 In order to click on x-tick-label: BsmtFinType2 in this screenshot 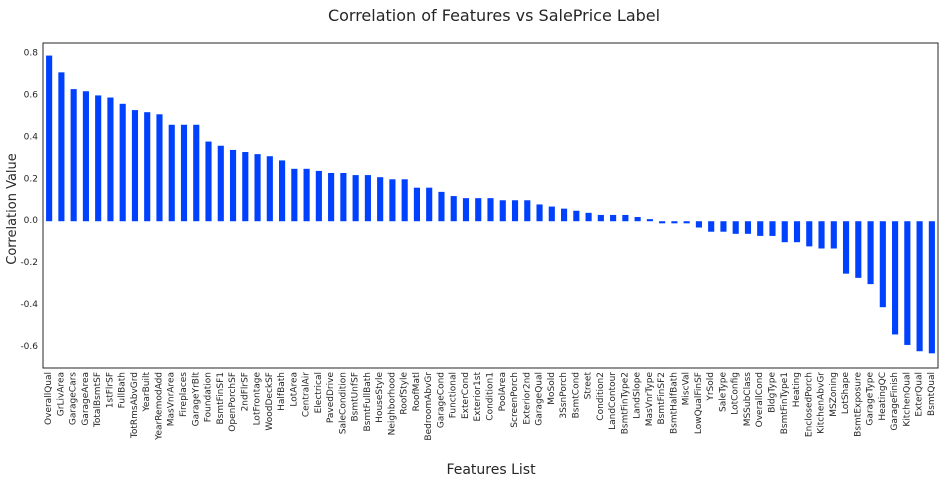, I will do `click(625, 403)`.